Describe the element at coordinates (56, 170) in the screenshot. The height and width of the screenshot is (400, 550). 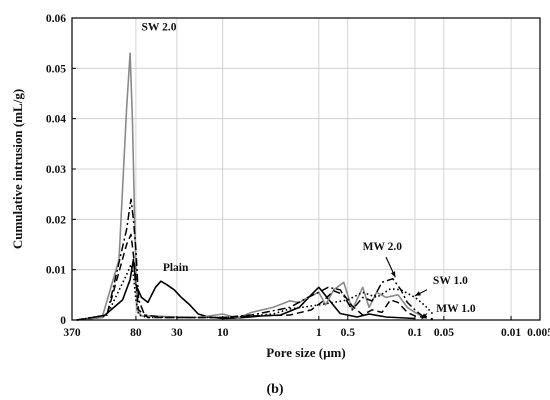
I see `y-tick-label: 0.03` at that location.